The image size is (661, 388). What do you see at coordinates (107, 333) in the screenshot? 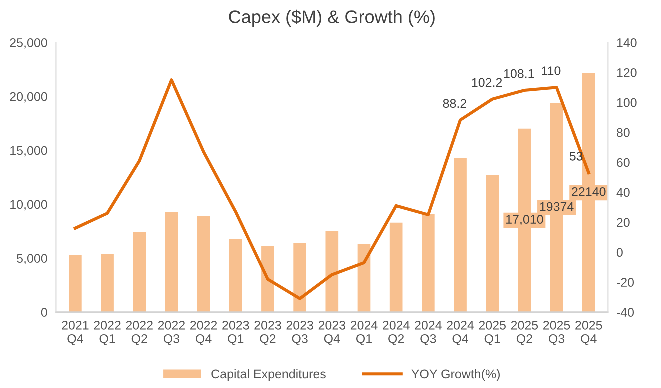
I see `x-tick-label: 2022 Q1` at bounding box center [107, 333].